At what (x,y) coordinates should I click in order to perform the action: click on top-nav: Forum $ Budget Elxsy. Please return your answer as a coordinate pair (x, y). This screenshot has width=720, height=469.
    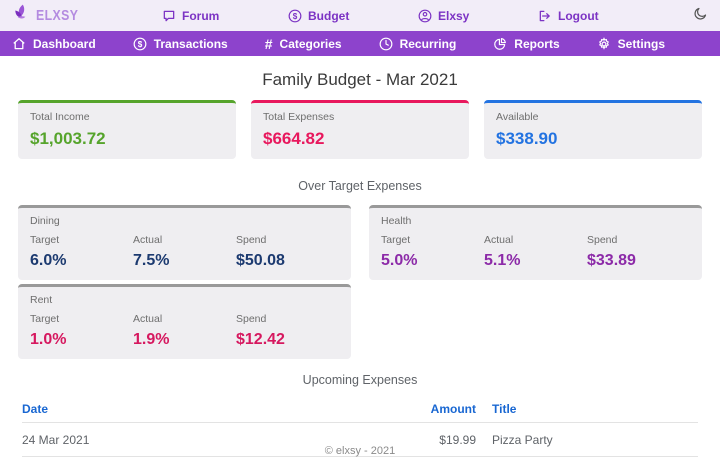
    Looking at the image, I should click on (390, 16).